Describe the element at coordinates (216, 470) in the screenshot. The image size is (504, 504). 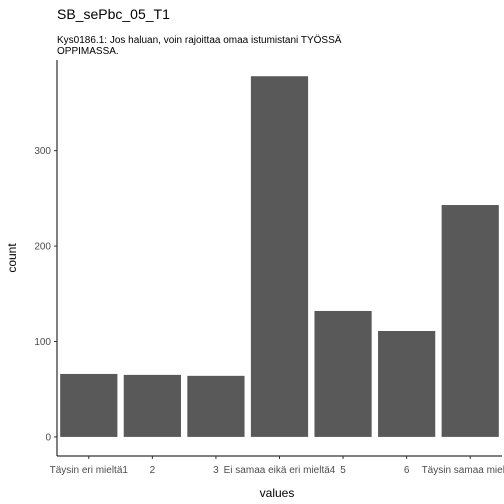
I see `x-tick-label: 3` at that location.